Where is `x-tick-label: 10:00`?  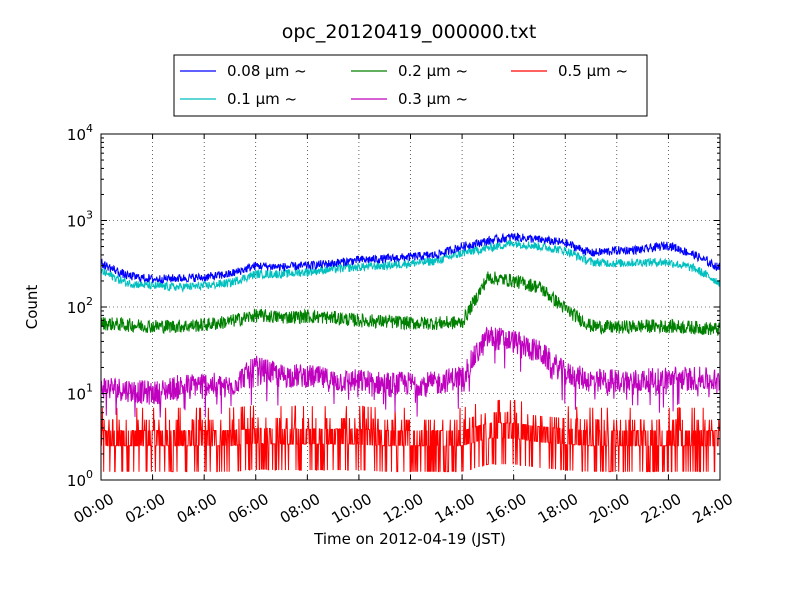 x-tick-label: 10:00 is located at coordinates (351, 508).